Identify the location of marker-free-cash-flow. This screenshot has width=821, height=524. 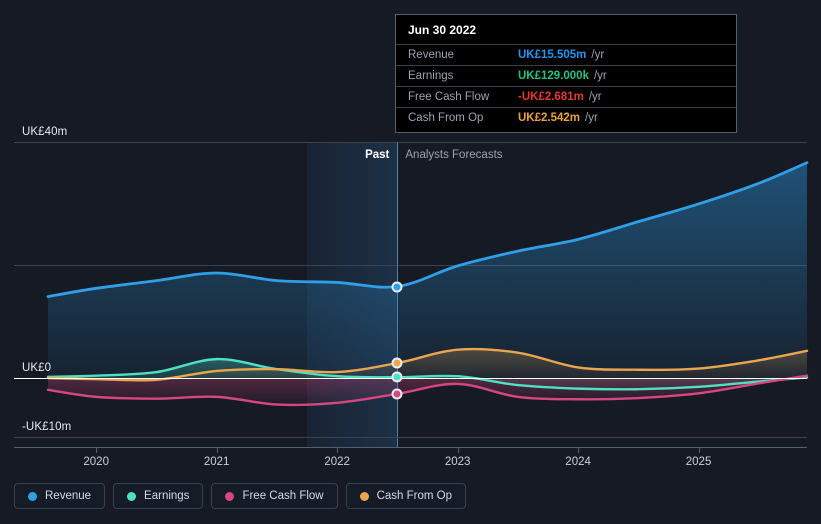
(397, 394).